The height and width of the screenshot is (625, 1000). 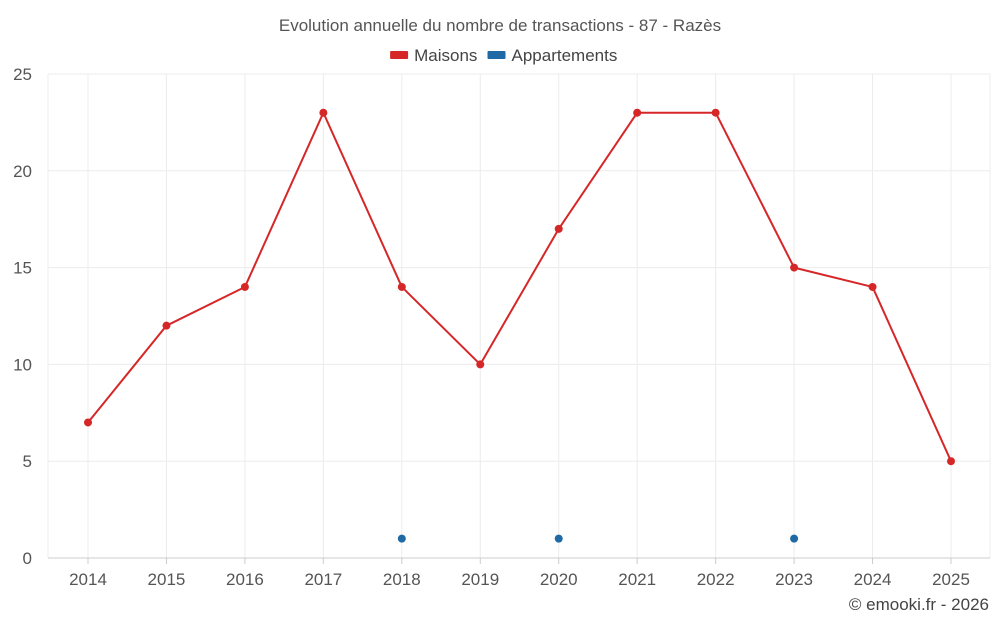 I want to click on x-tick-label: 2024, so click(x=873, y=579).